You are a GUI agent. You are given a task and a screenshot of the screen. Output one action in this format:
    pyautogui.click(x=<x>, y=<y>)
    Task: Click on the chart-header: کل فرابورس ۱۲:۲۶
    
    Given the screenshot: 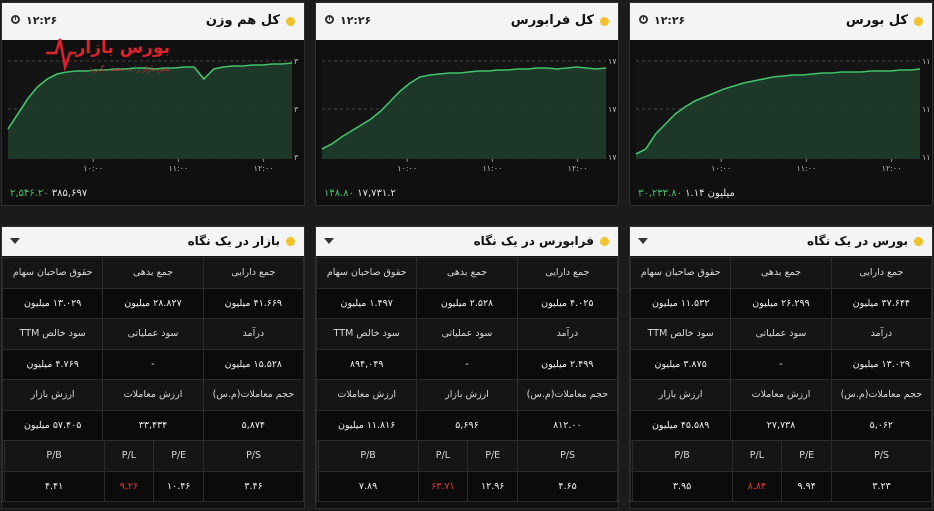 What is the action you would take?
    pyautogui.click(x=467, y=21)
    